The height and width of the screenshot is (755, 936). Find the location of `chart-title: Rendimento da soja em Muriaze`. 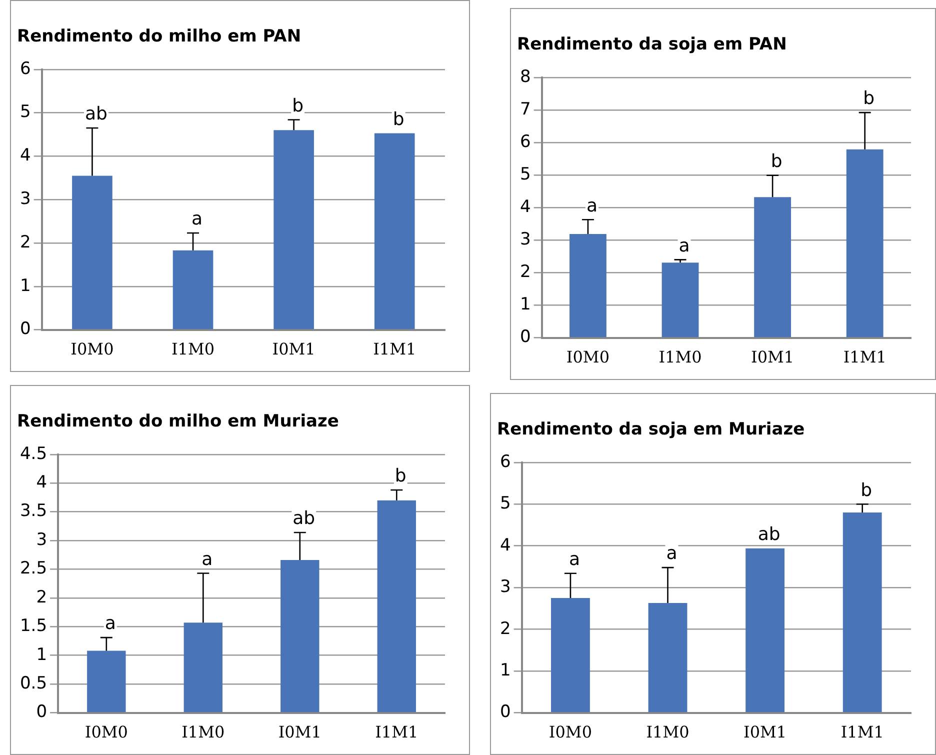

chart-title: Rendimento da soja em Muriaze is located at coordinates (651, 430).